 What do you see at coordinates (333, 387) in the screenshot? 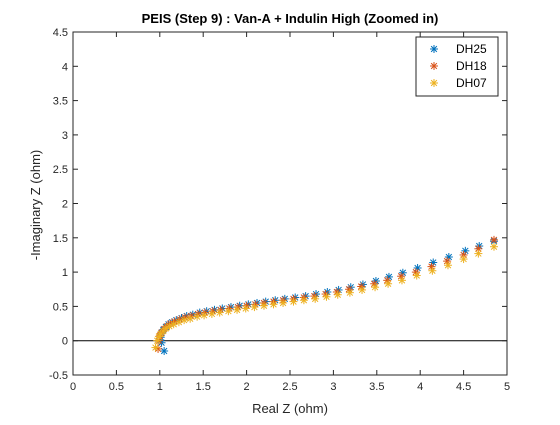
I see `x-tick-label: 3` at bounding box center [333, 387].